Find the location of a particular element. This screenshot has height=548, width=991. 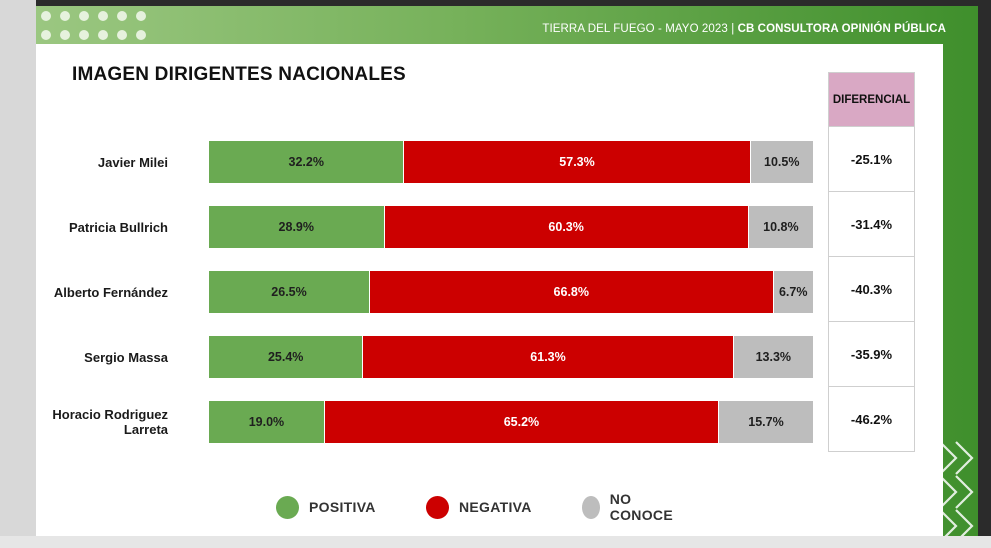

data-label: 6.7% is located at coordinates (793, 292).